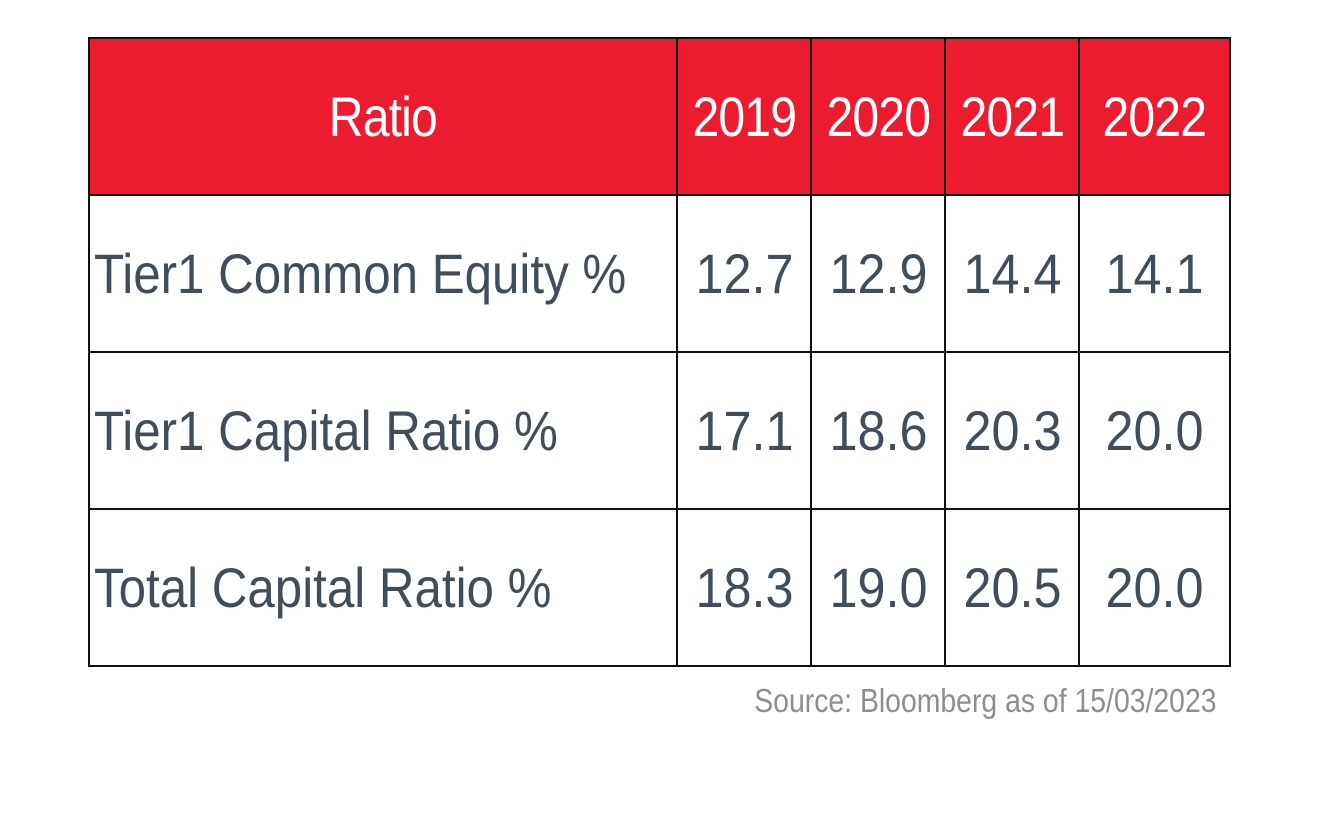  I want to click on header-year-label: 2021, so click(1012, 116).